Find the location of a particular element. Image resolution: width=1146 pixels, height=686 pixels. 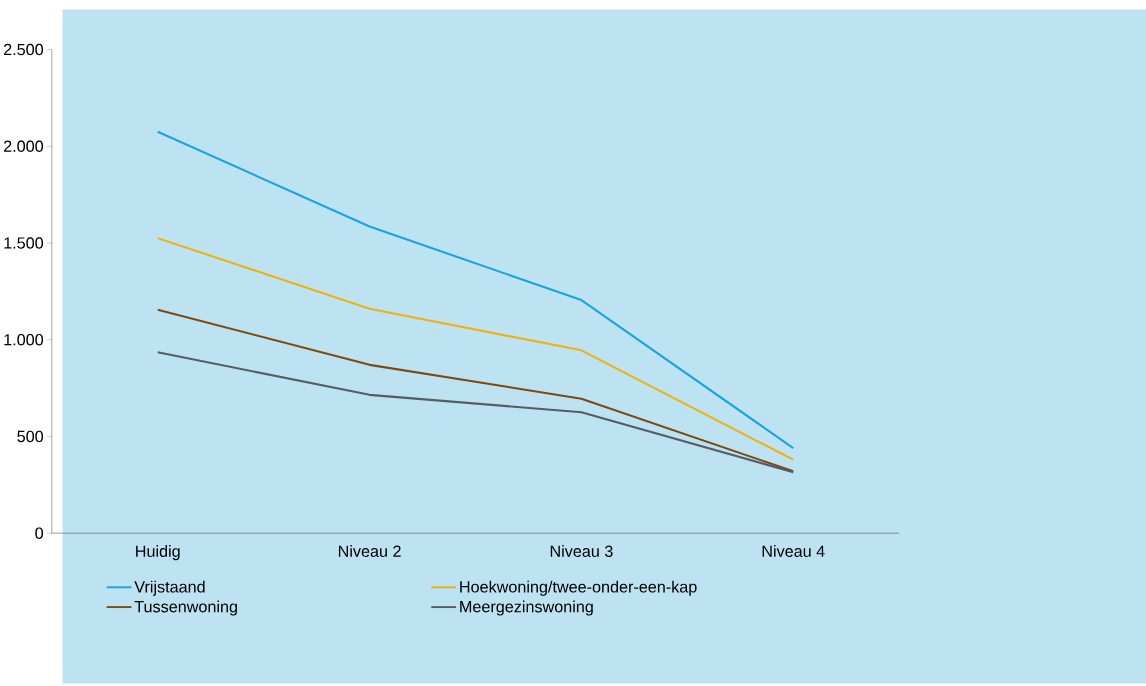

y-tick-label: 0 is located at coordinates (39, 533).